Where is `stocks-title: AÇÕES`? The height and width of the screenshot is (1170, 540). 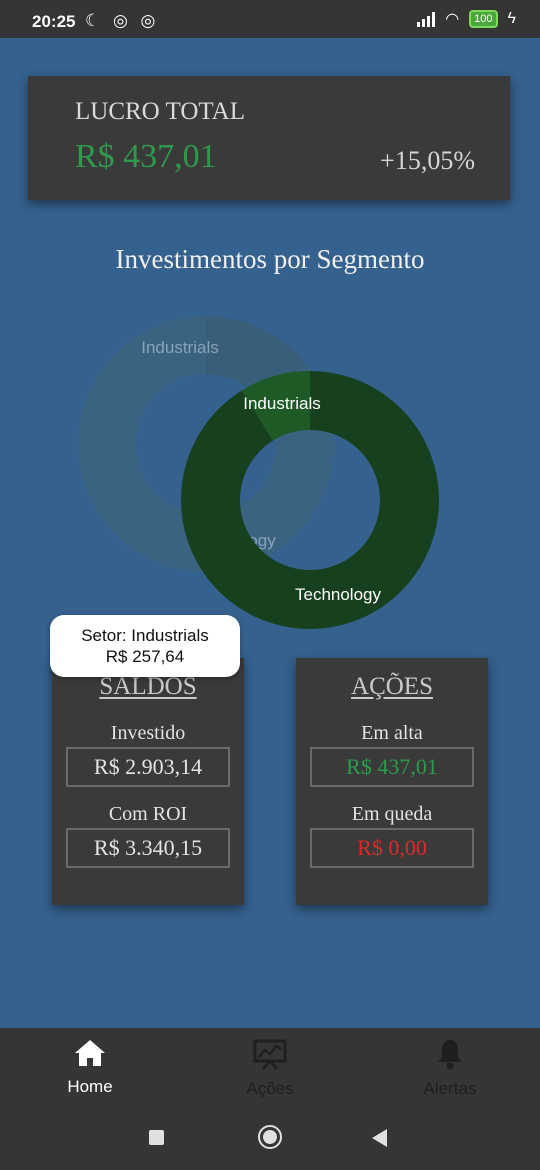 stocks-title: AÇÕES is located at coordinates (392, 686).